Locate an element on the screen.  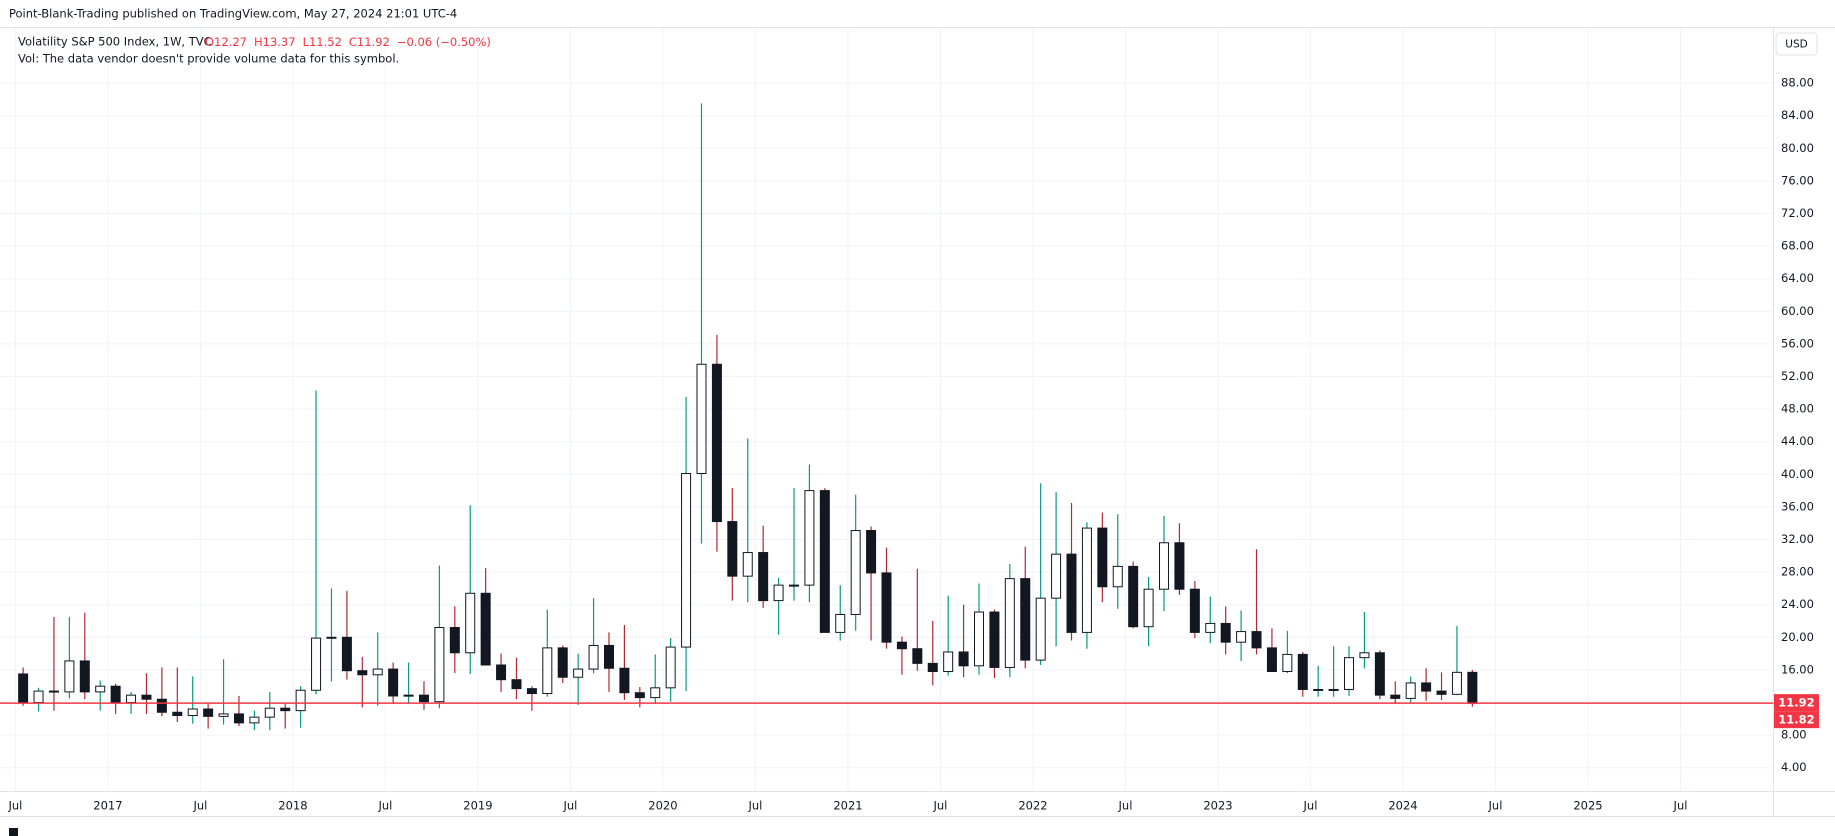
y-tick-label: 28.00 is located at coordinates (1797, 572).